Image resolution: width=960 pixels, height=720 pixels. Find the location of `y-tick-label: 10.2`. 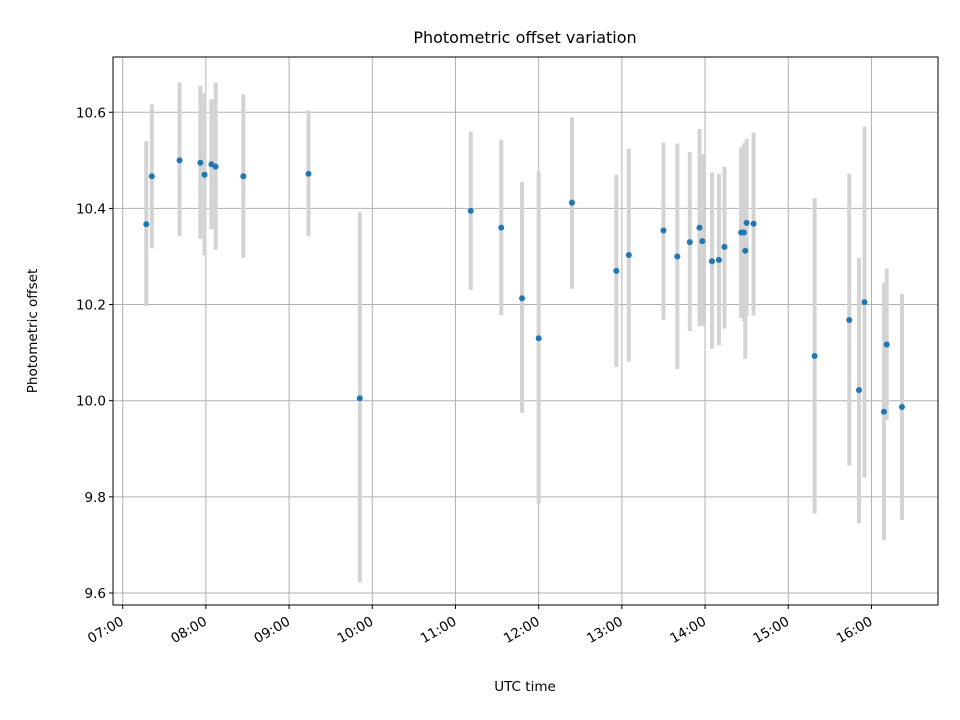

y-tick-label: 10.2 is located at coordinates (91, 306).